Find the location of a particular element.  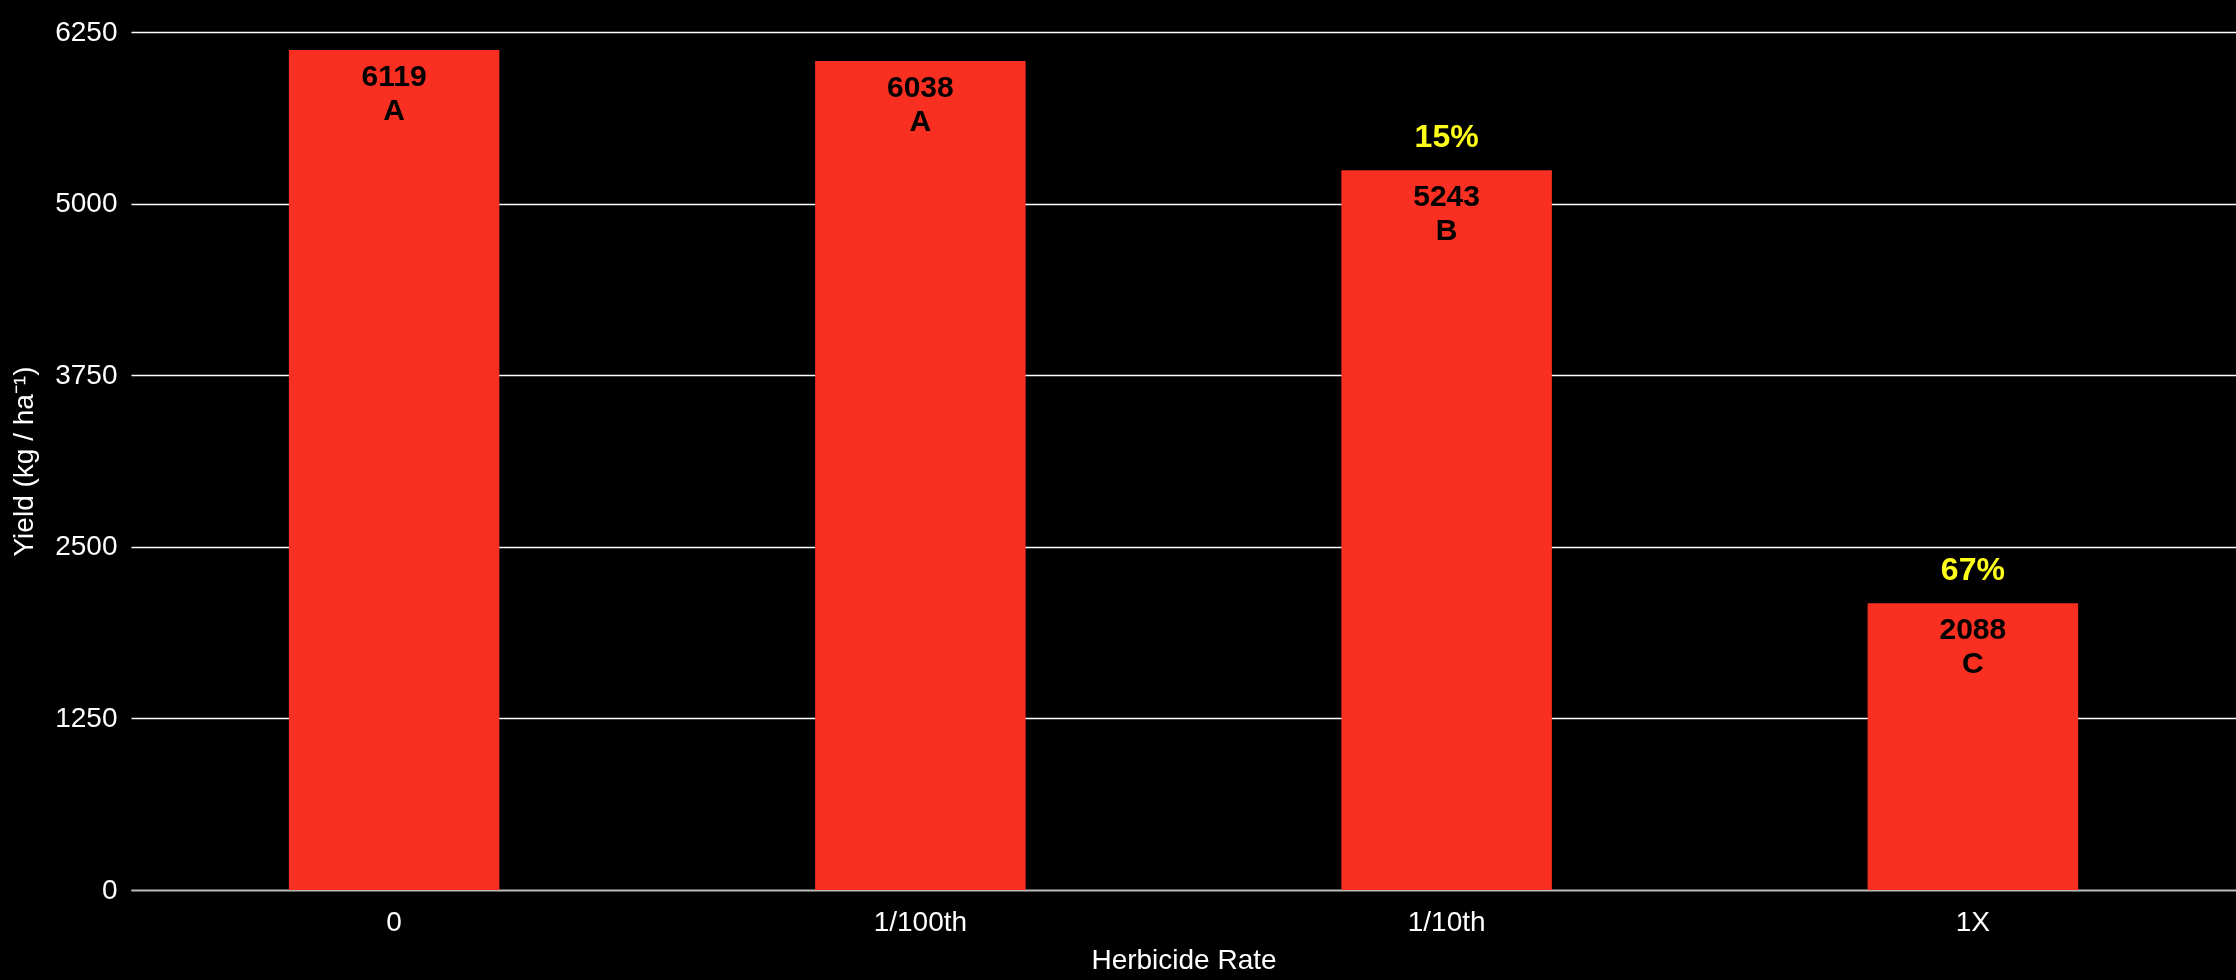

data-label: 5243 B is located at coordinates (1446, 213).